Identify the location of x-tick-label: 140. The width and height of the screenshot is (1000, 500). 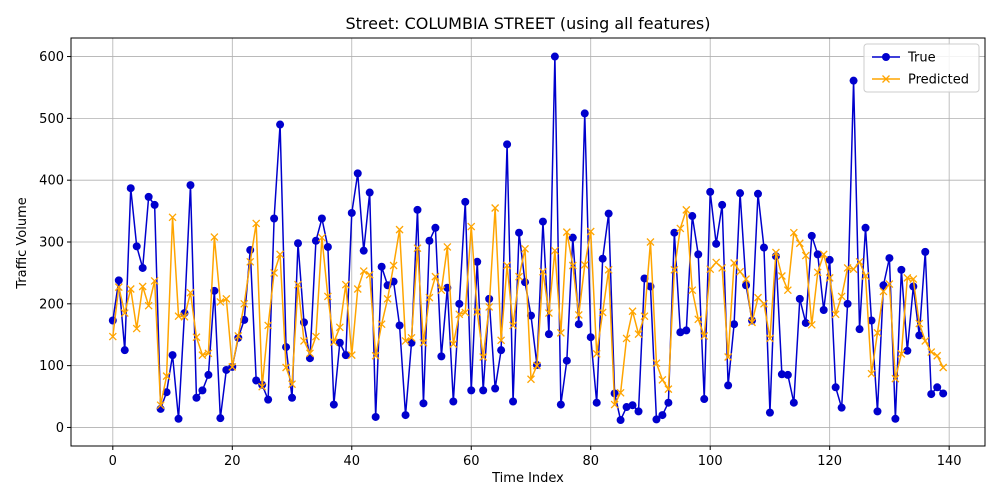
(949, 461).